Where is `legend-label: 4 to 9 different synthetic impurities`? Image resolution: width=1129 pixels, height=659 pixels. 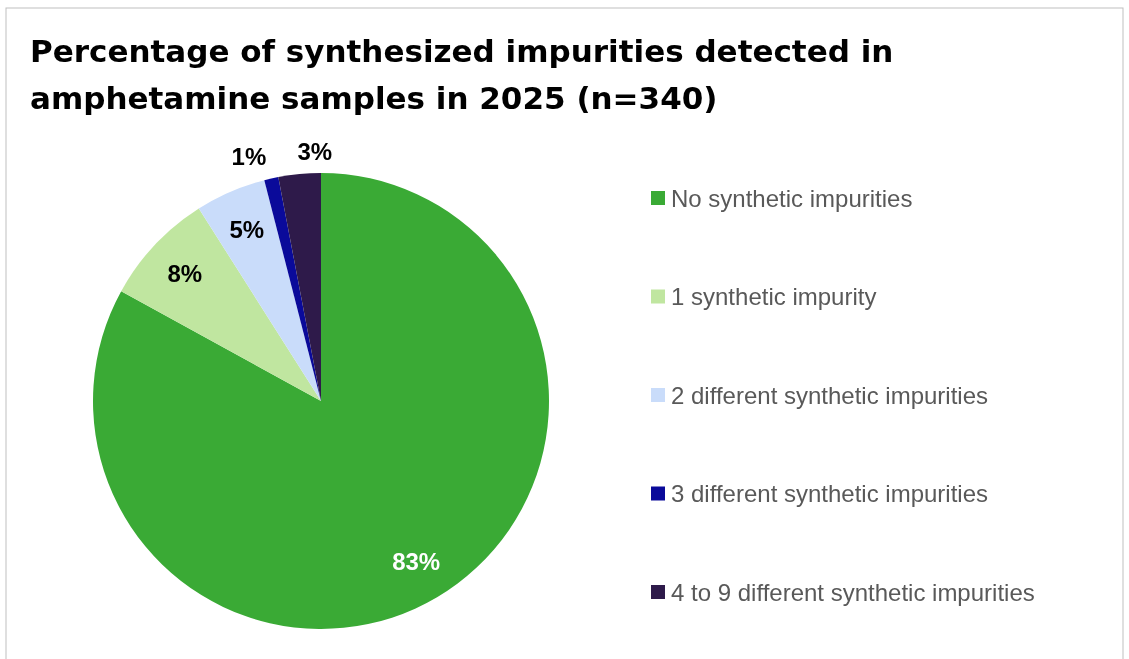
legend-label: 4 to 9 different synthetic impurities is located at coordinates (853, 592).